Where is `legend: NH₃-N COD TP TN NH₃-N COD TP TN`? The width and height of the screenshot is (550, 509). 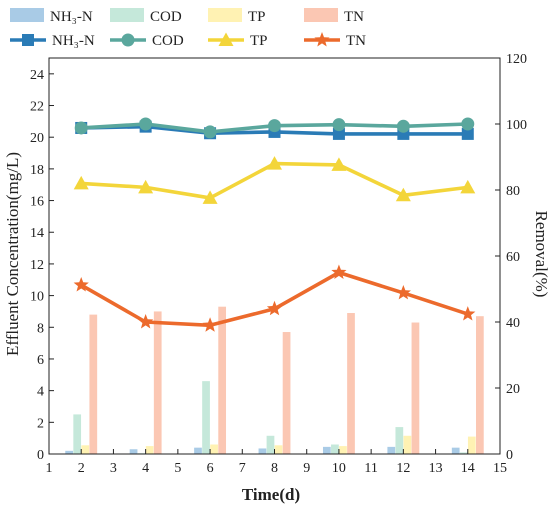
legend: NH₃-N COD TP TN NH₃-N COD TP TN is located at coordinates (188, 28).